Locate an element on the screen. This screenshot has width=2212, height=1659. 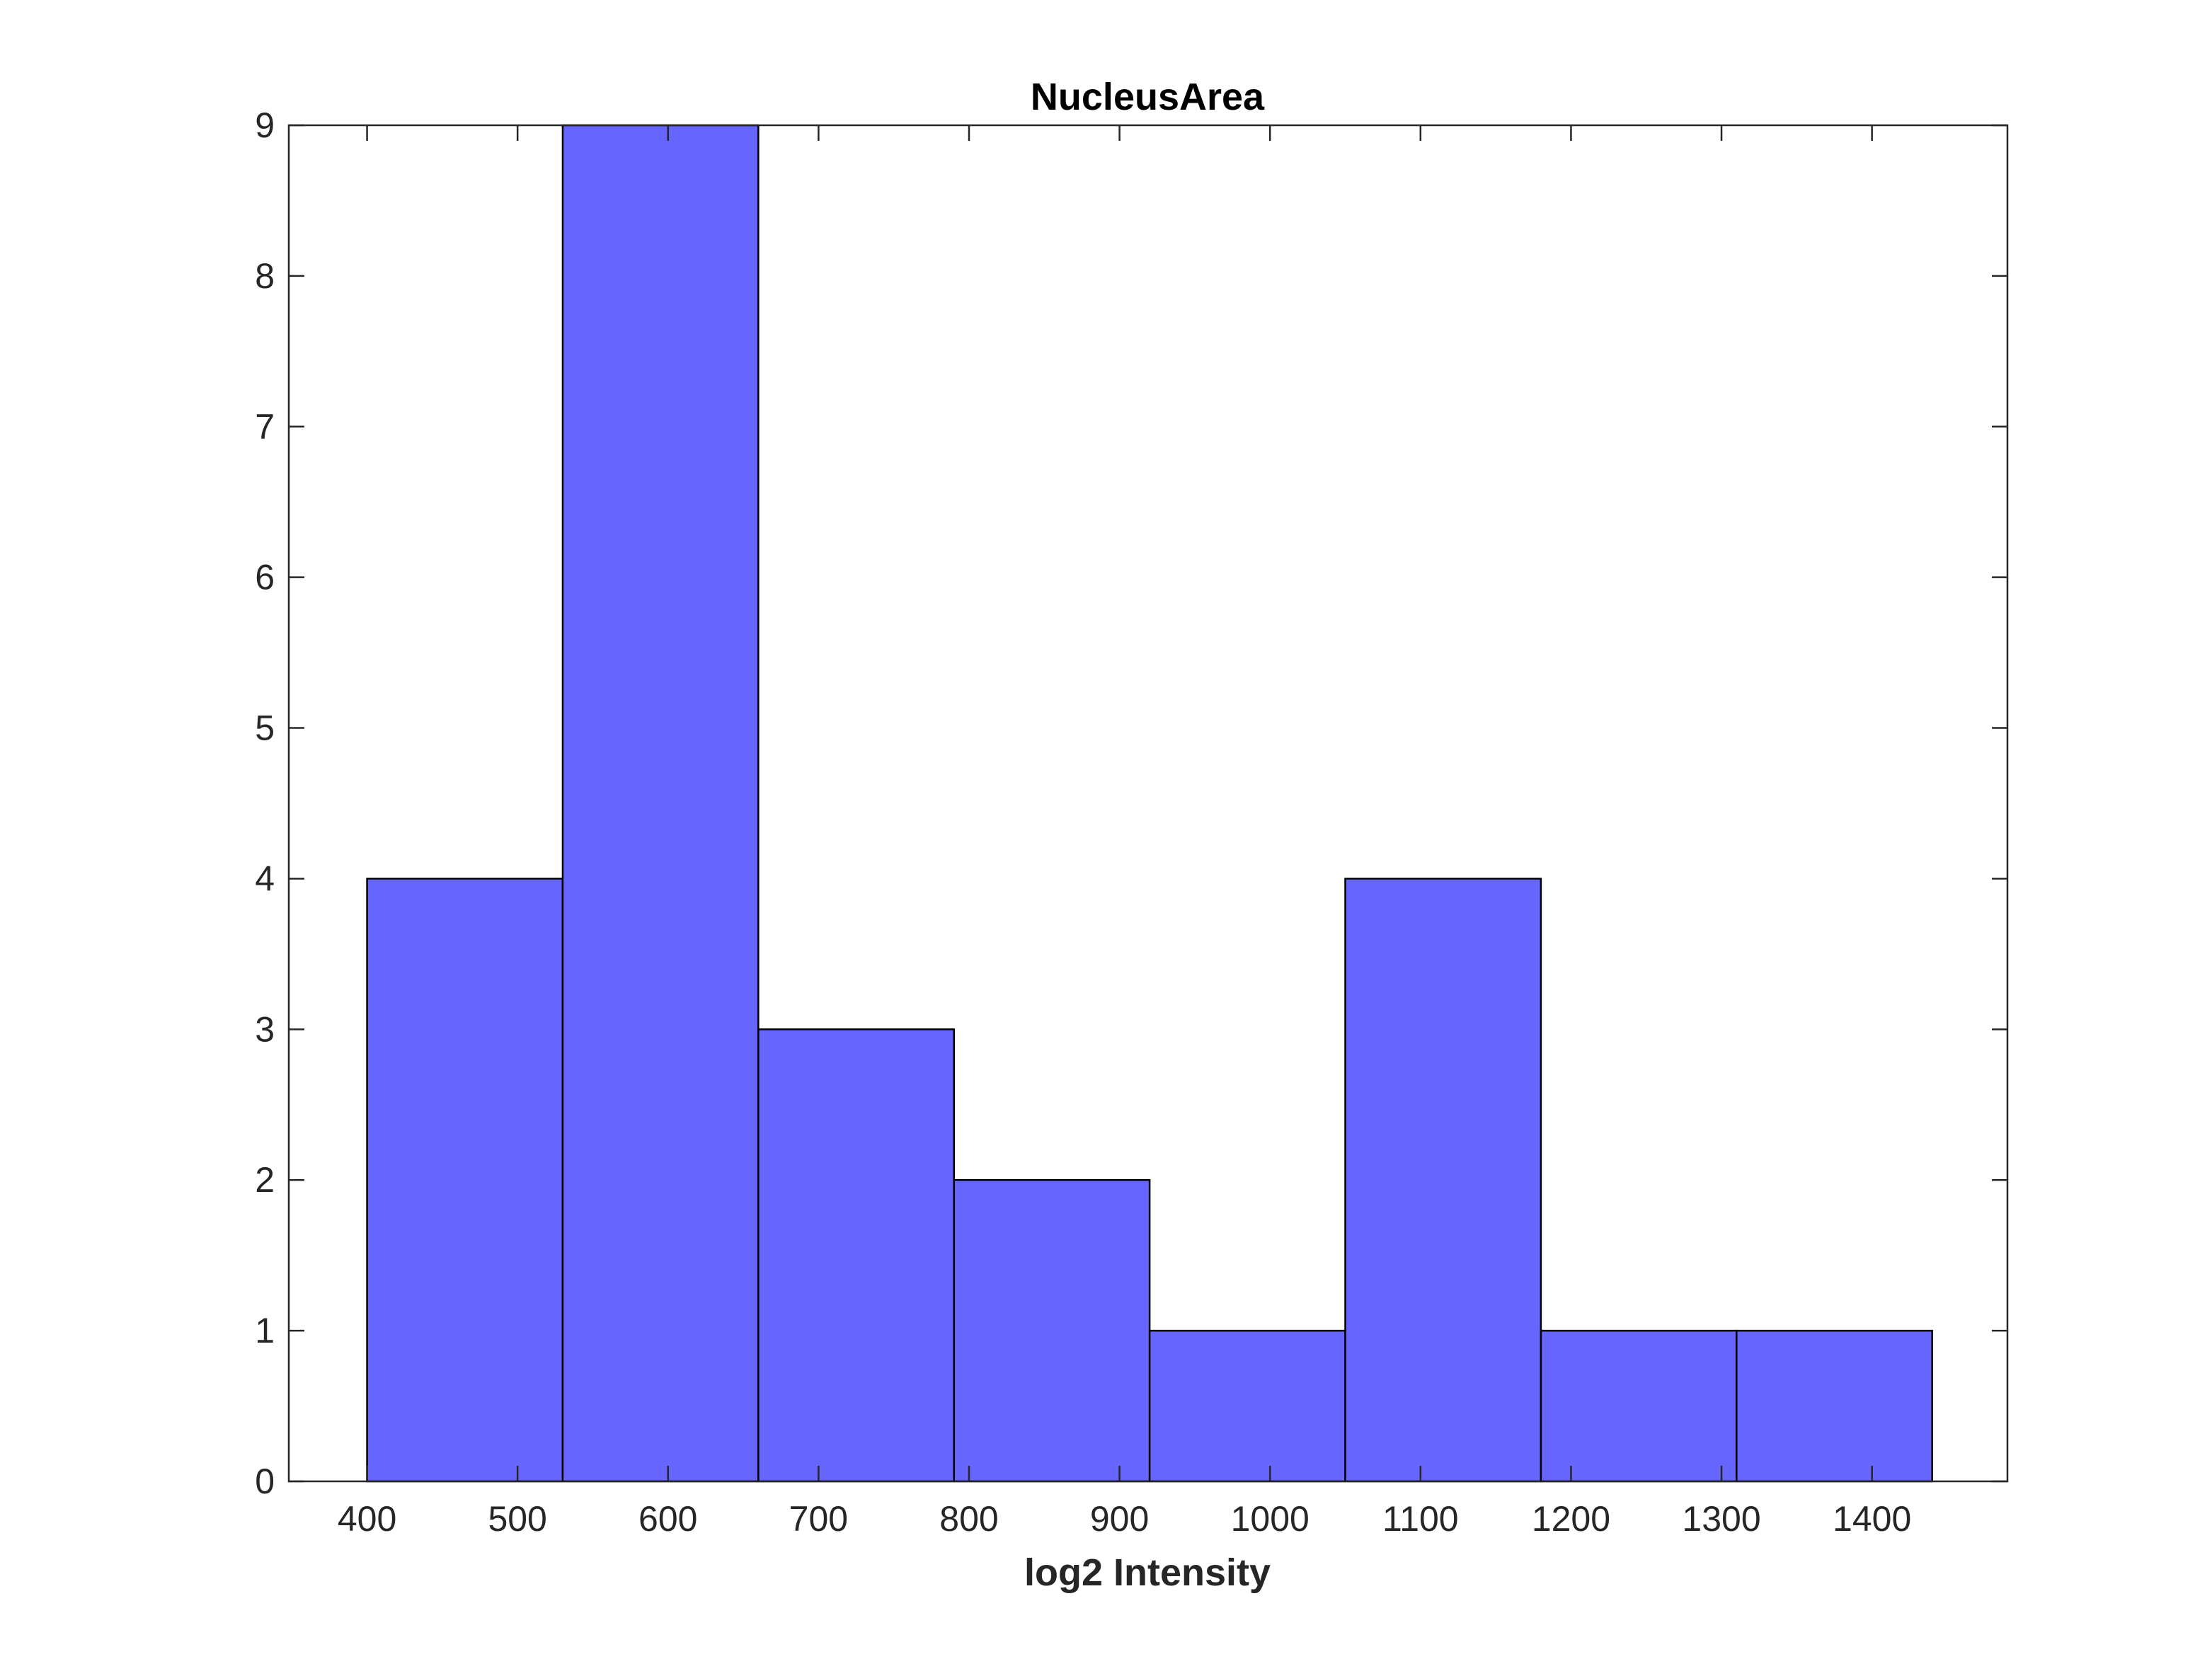
x-tick-label: 1400 is located at coordinates (1872, 1519).